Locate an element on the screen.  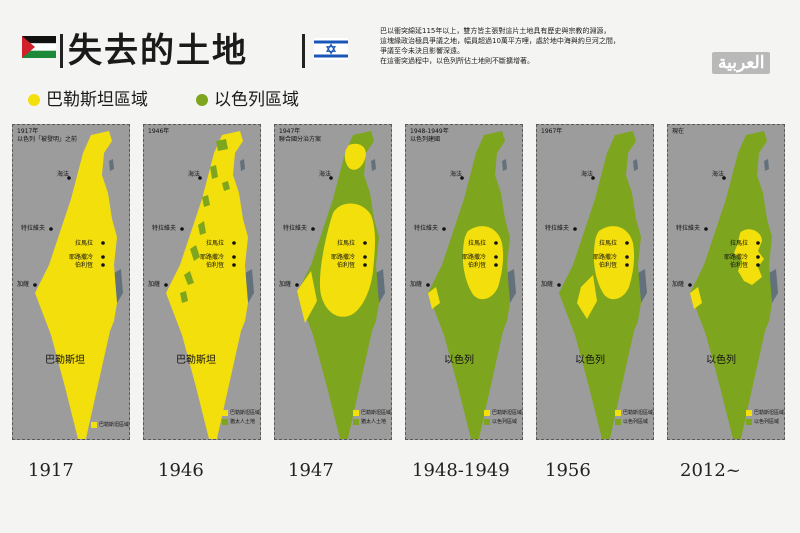
panel-heading: 1947年 聯合國分治方案 is located at coordinates (300, 136).